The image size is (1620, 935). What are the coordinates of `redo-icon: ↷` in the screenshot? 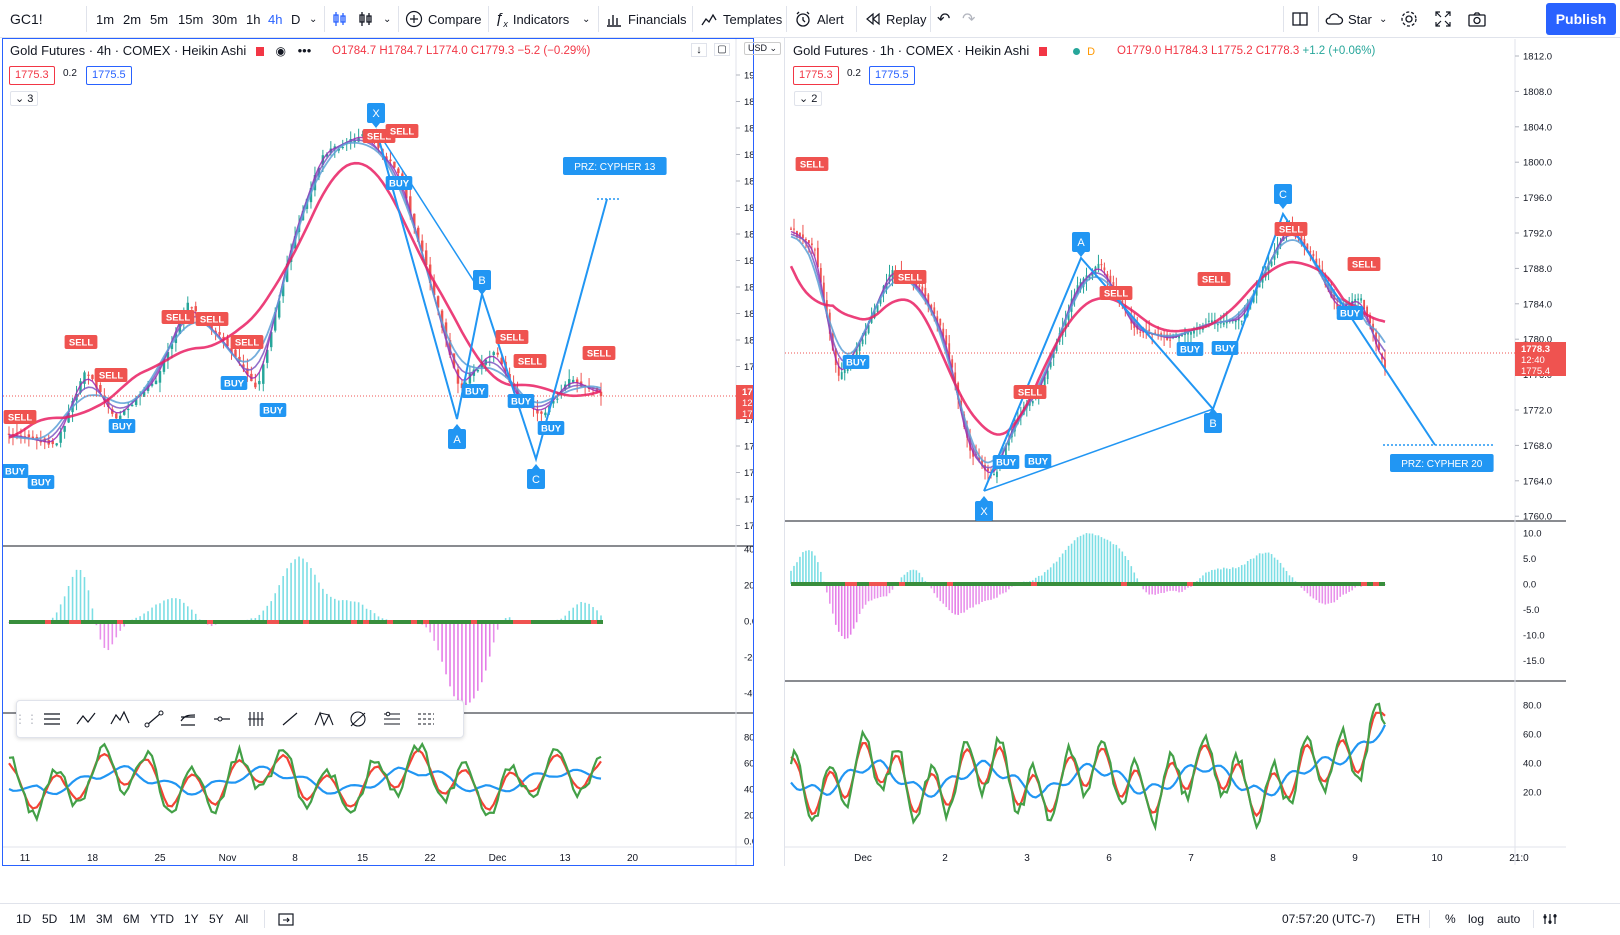 It's located at (969, 19).